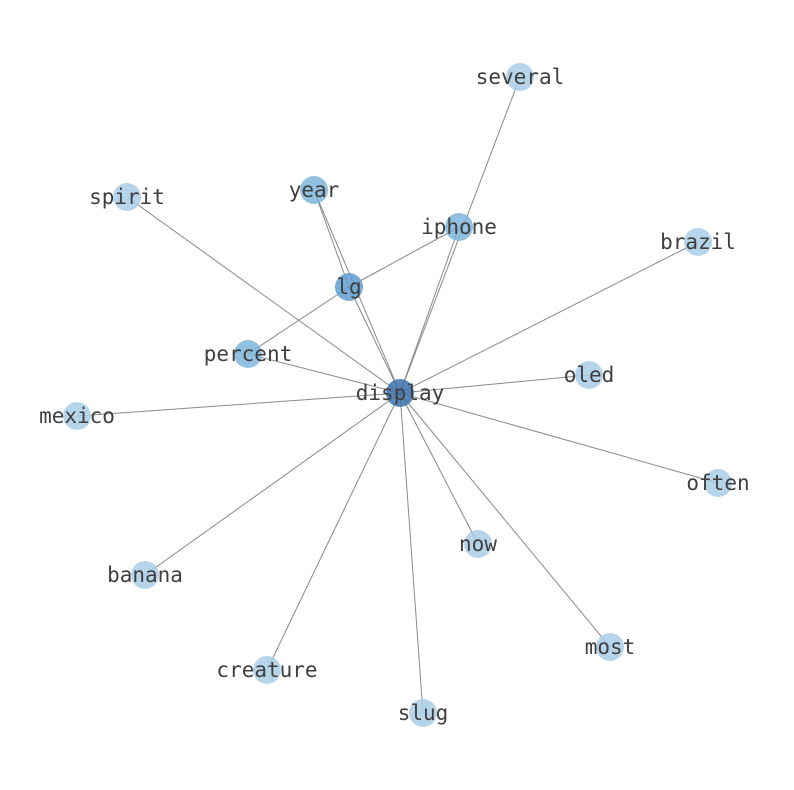 The height and width of the screenshot is (790, 794). I want to click on node-label-brazil: brazil, so click(698, 242).